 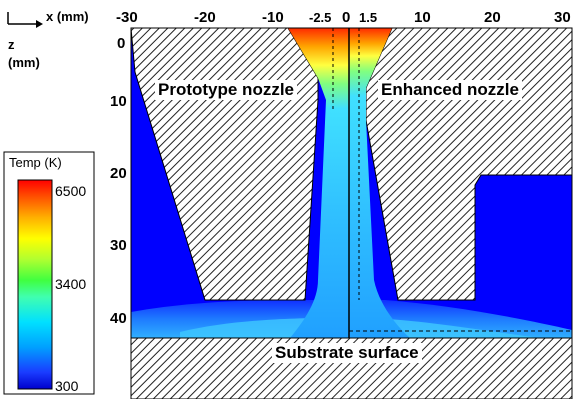 What do you see at coordinates (35, 162) in the screenshot?
I see `legend-title: Temp (K)` at bounding box center [35, 162].